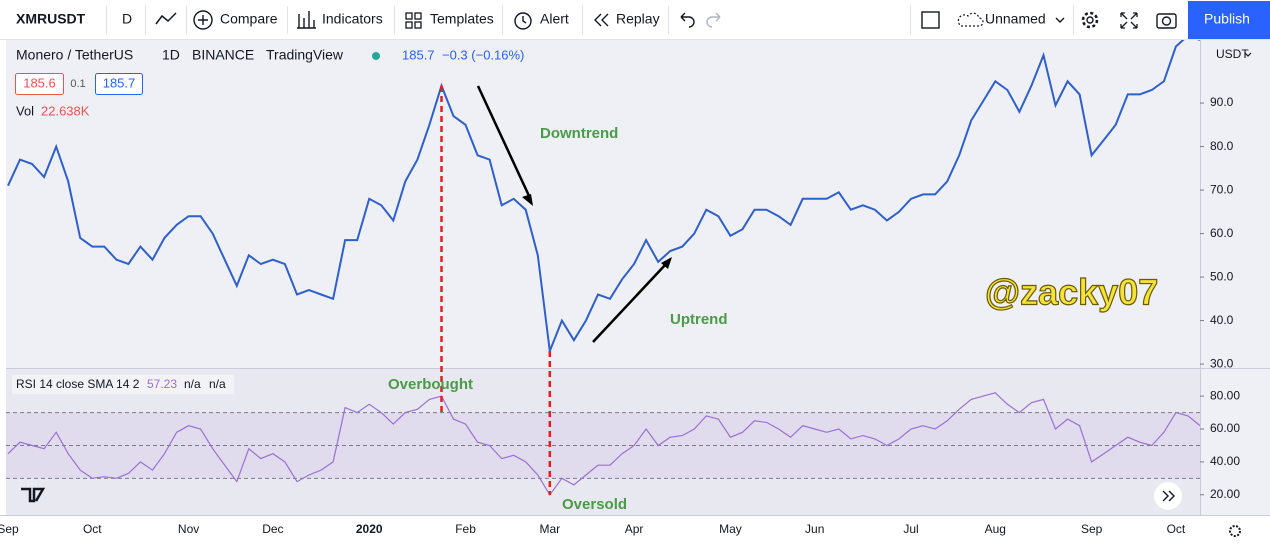  I want to click on indicators-button: Indicators, so click(352, 19).